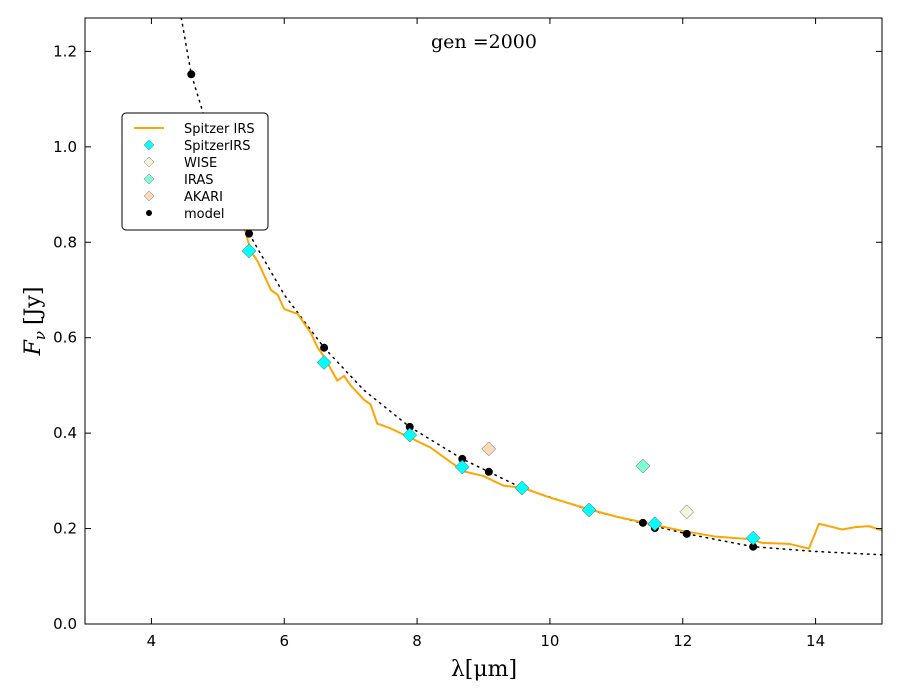 The image size is (900, 700). I want to click on legend-item-spitzer-irs: Spitzer IRS, so click(194, 129).